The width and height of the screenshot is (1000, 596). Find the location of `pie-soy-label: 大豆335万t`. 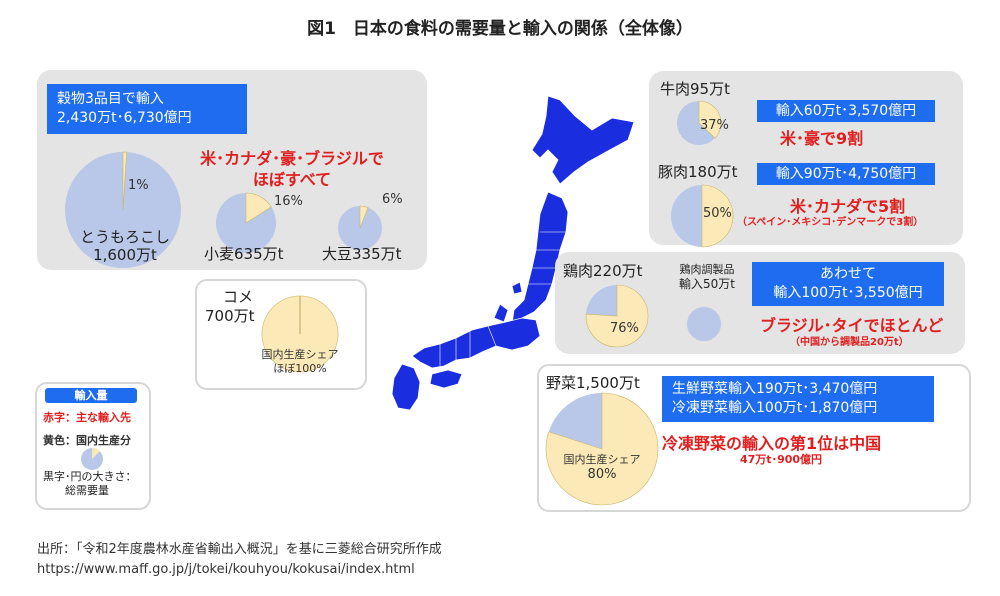

pie-soy-label: 大豆335万t is located at coordinates (362, 253).